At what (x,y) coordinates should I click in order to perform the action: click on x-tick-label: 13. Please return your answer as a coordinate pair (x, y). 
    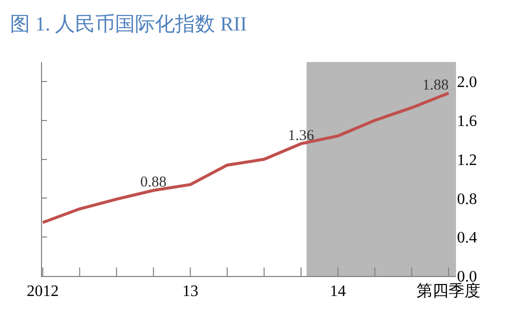
    Looking at the image, I should click on (190, 291).